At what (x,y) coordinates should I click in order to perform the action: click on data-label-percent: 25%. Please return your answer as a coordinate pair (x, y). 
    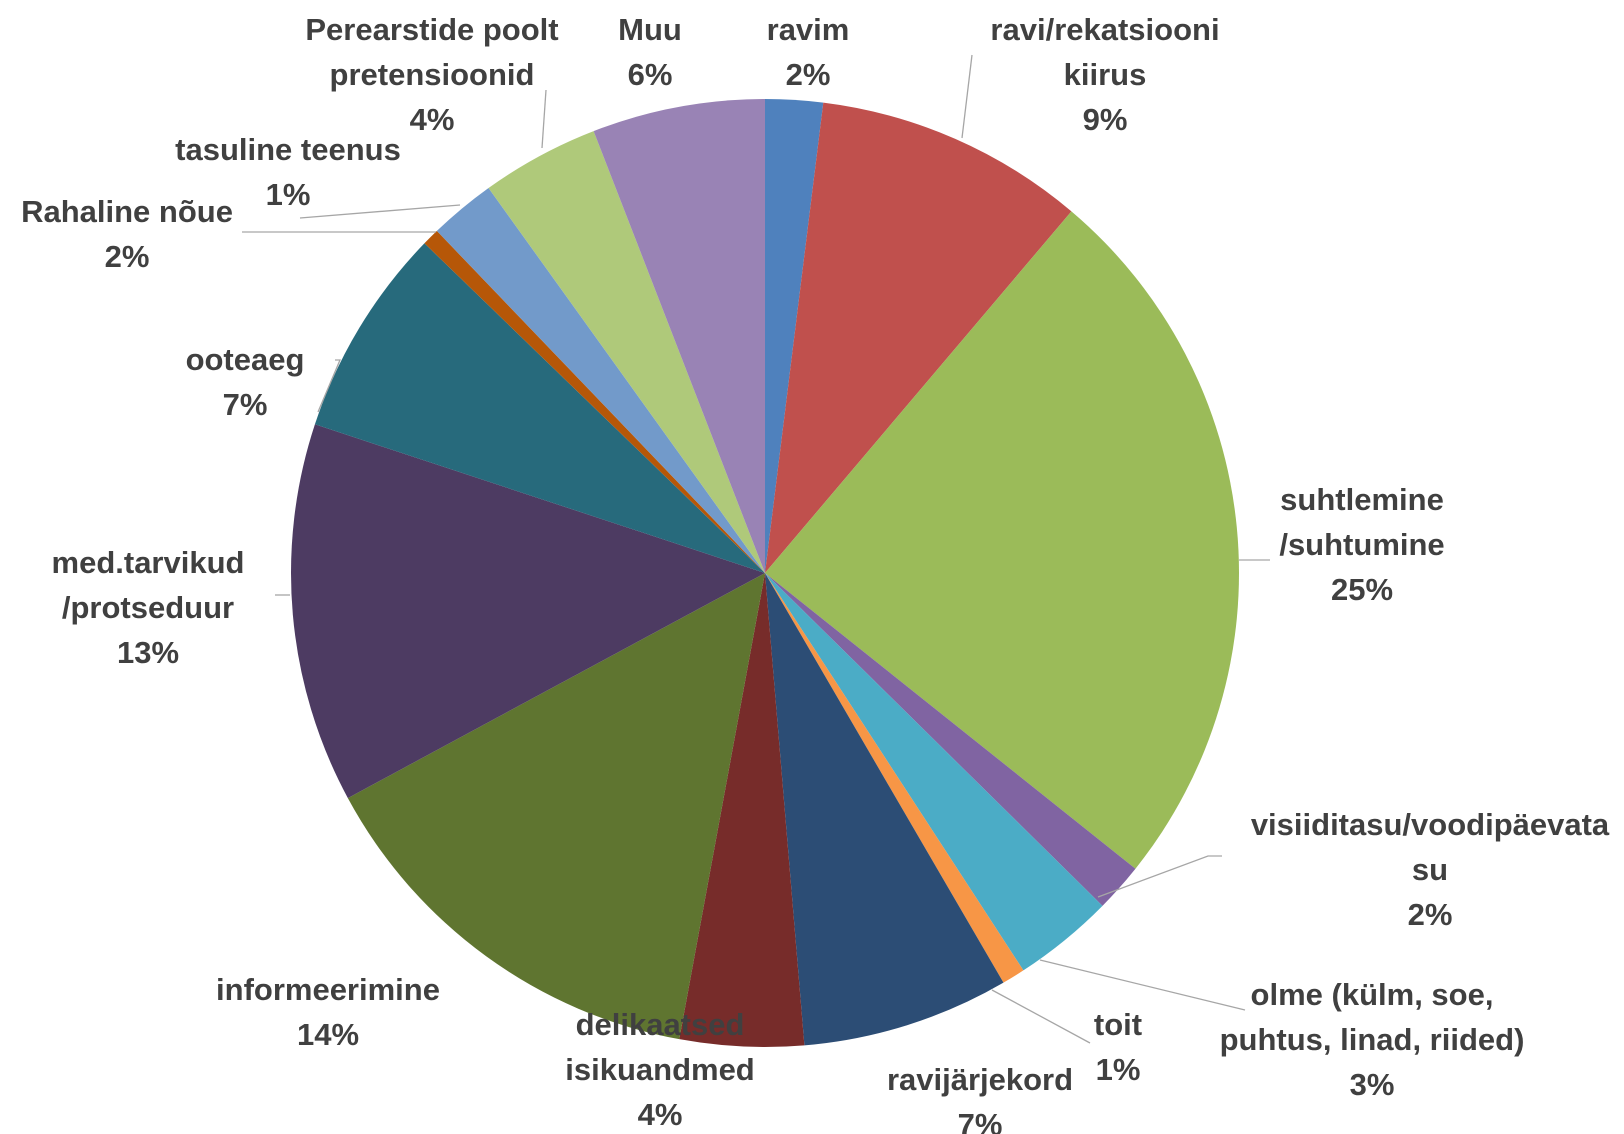
    Looking at the image, I should click on (1362, 589).